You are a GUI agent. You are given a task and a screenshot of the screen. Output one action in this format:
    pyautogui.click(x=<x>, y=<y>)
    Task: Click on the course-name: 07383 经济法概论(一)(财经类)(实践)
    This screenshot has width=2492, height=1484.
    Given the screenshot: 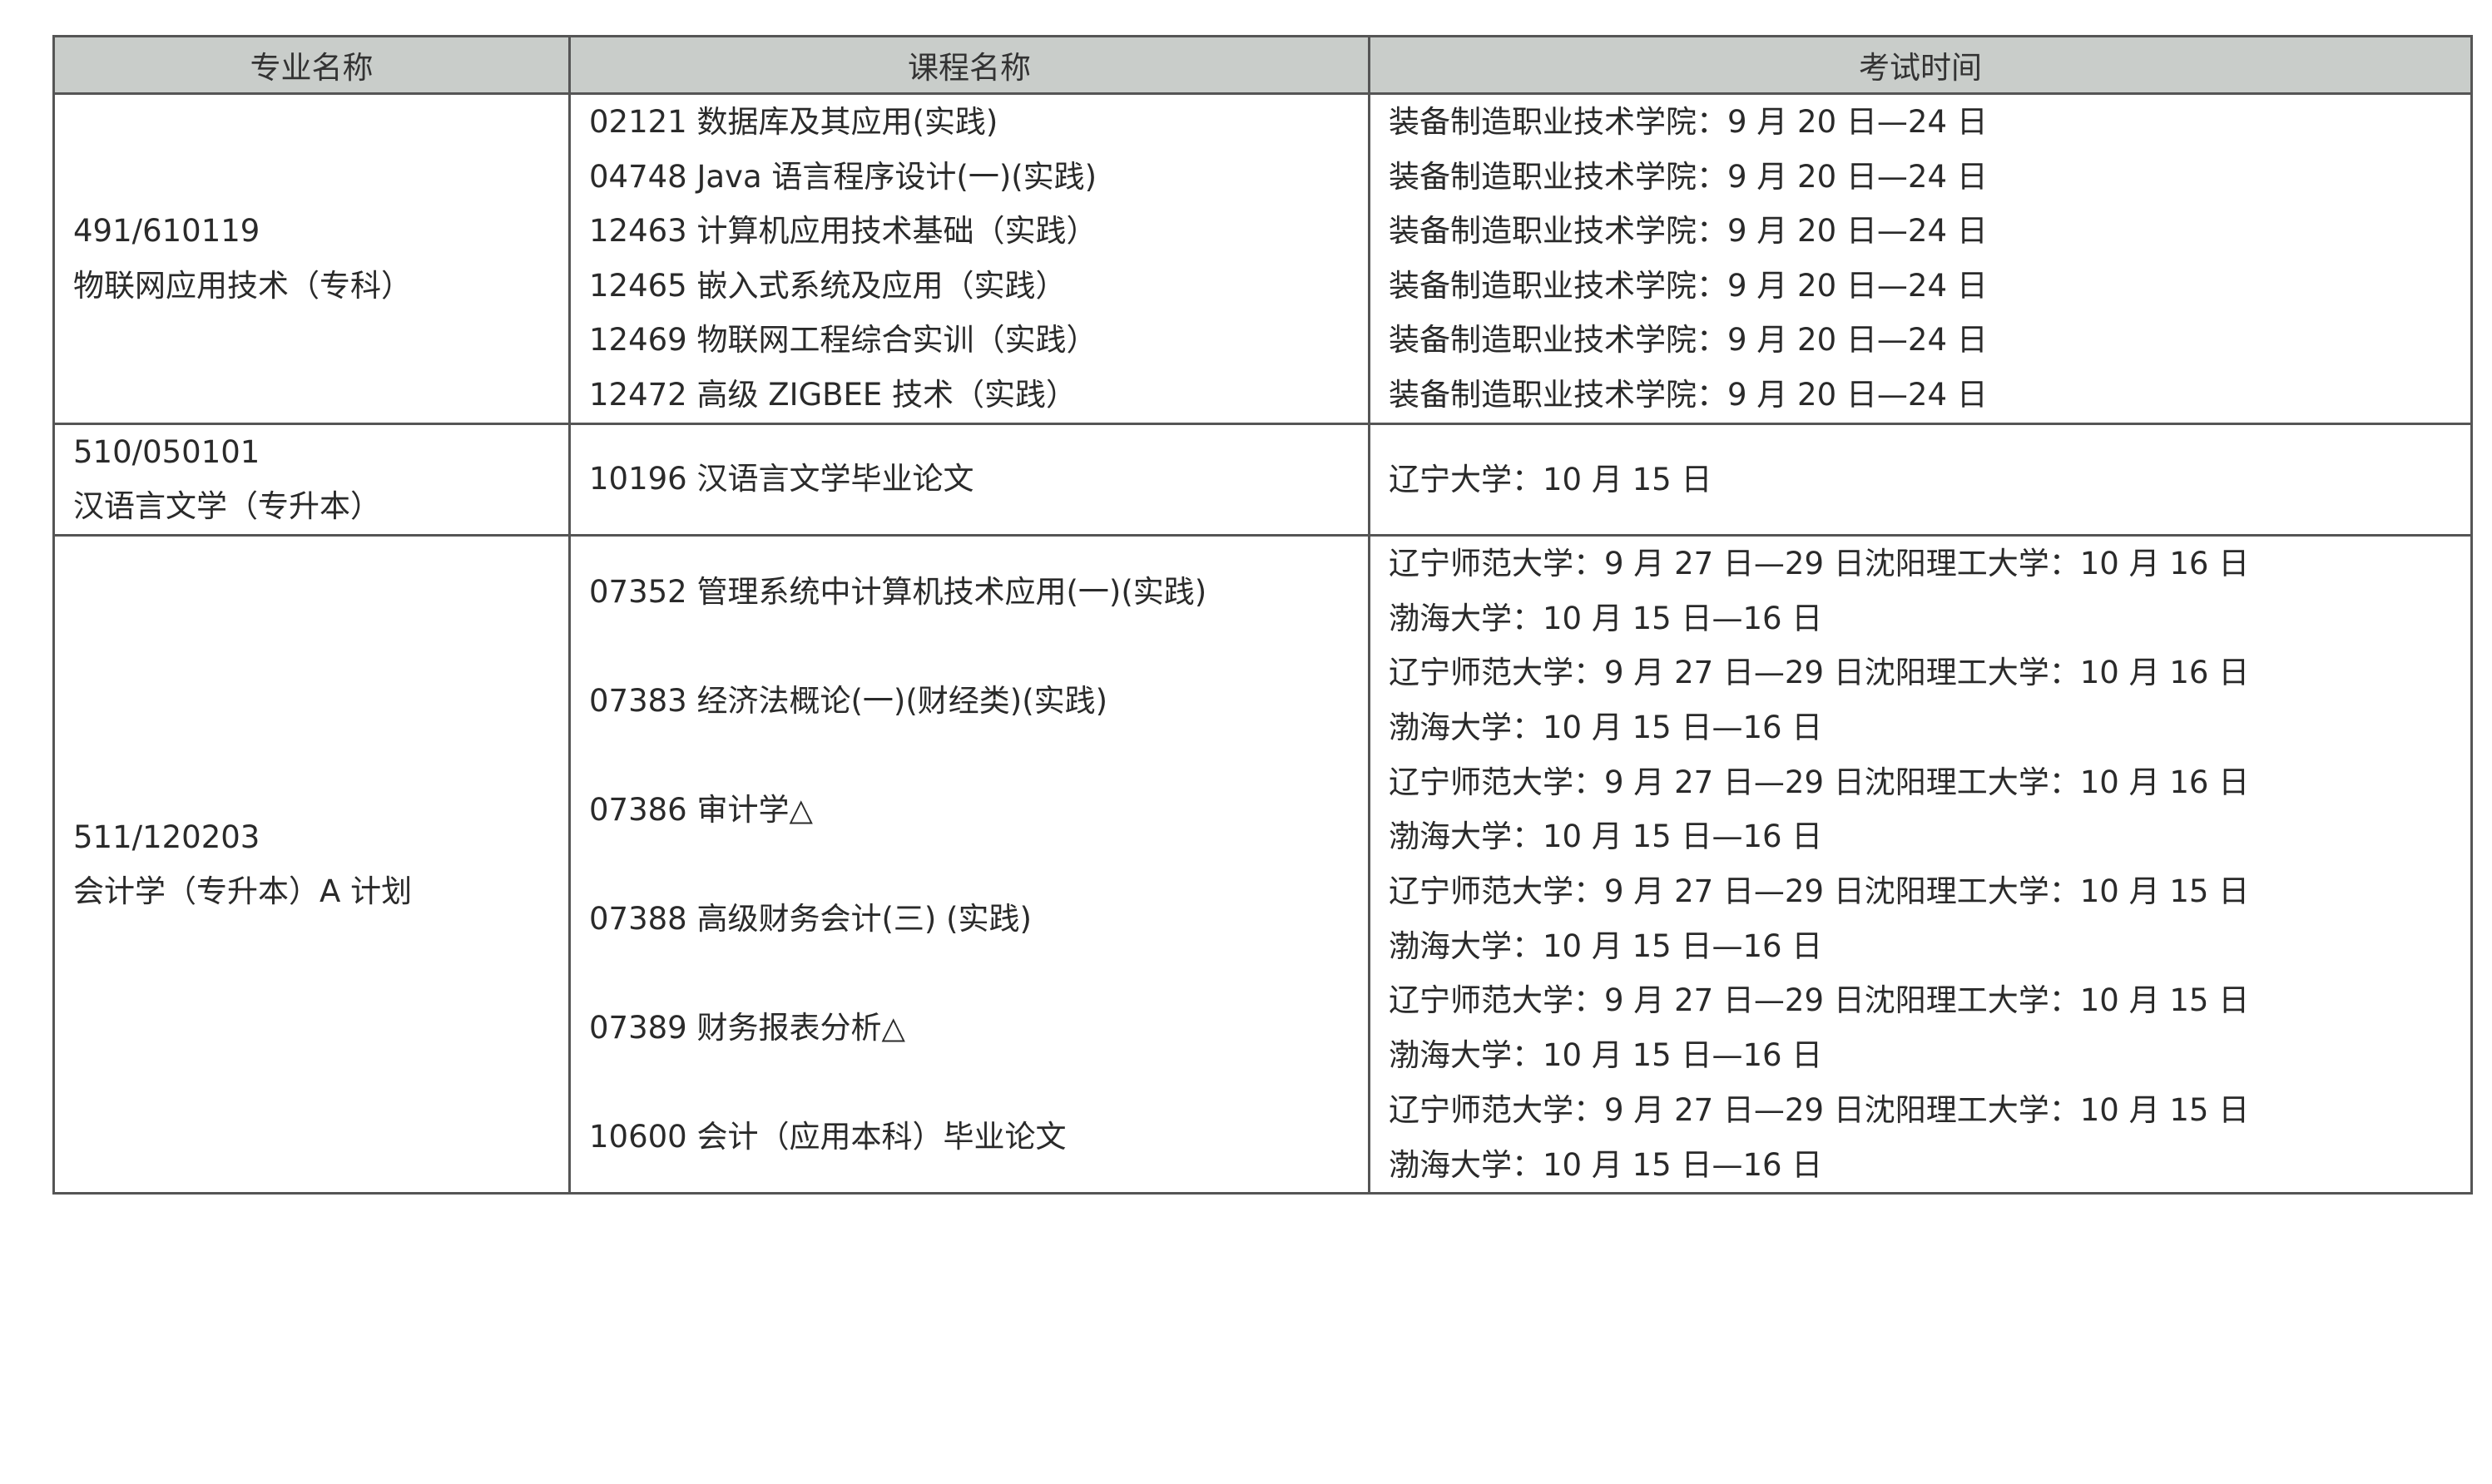 What is the action you would take?
    pyautogui.click(x=848, y=700)
    